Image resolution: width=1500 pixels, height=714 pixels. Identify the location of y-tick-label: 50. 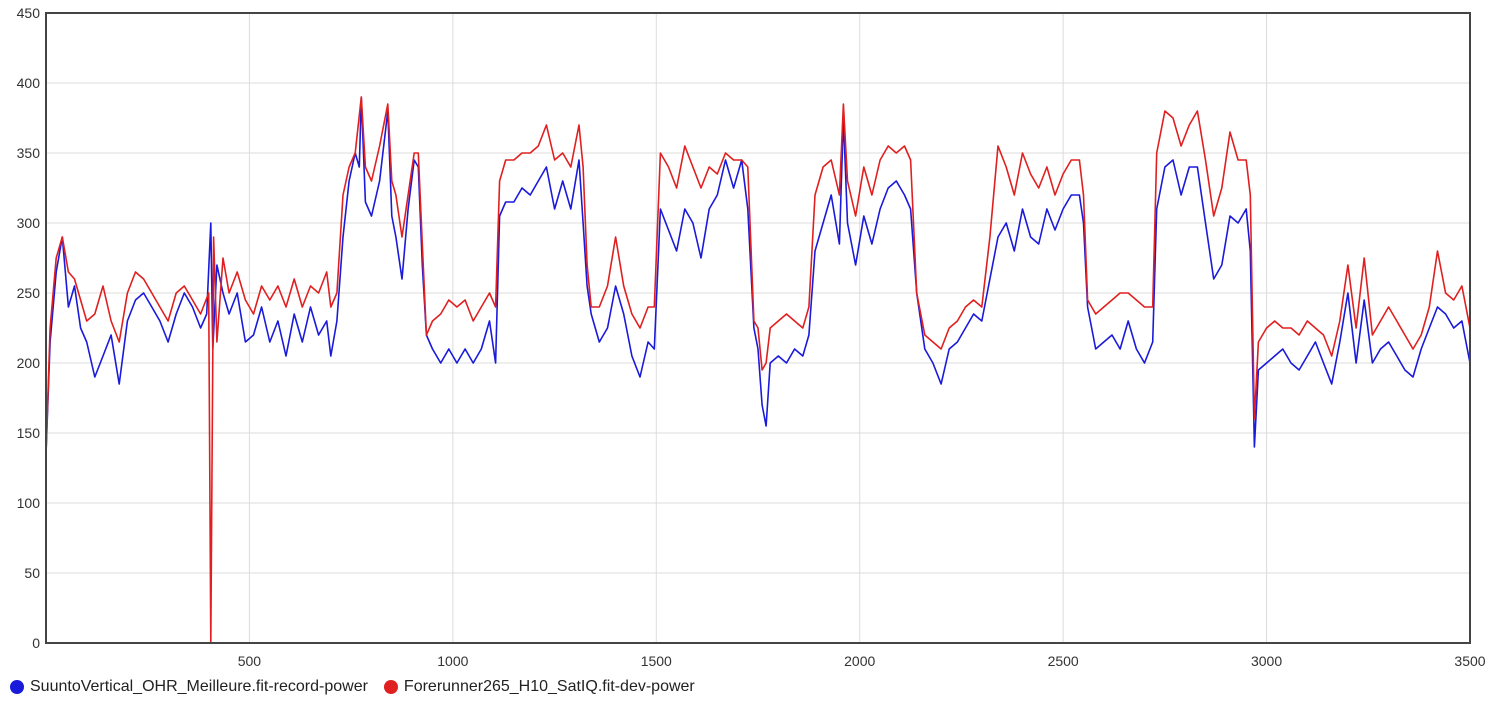
(32, 573).